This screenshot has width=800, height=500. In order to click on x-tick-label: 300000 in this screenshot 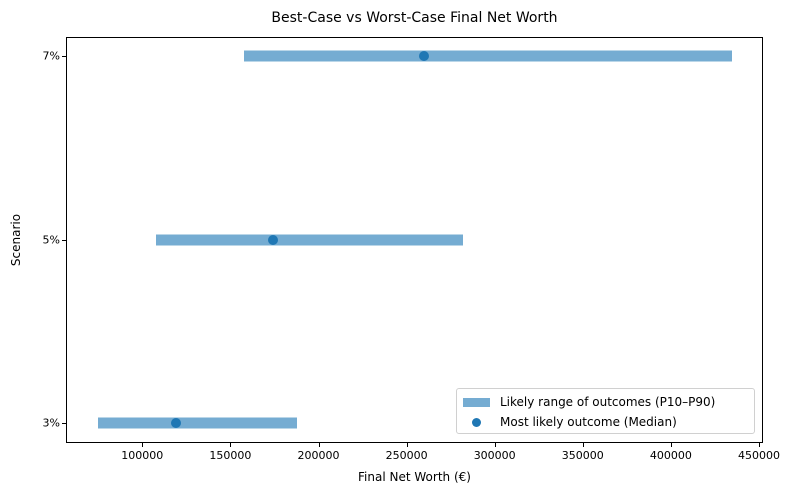, I will do `click(494, 455)`.